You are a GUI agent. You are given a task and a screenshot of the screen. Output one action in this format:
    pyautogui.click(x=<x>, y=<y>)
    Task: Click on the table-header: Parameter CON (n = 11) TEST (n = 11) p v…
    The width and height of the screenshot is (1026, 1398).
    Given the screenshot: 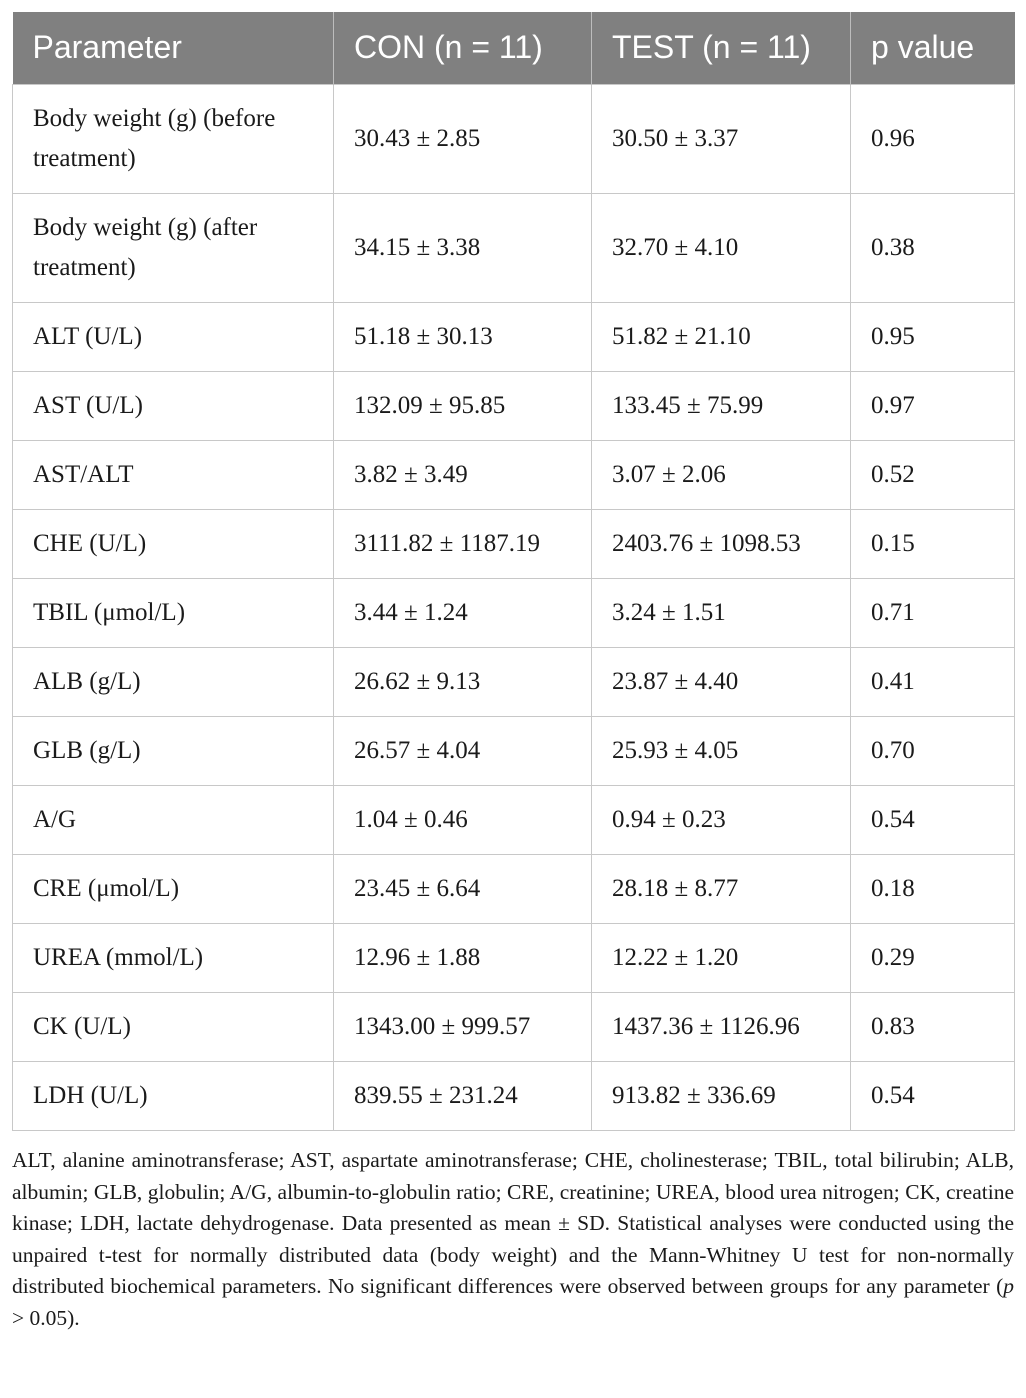 What is the action you would take?
    pyautogui.click(x=513, y=48)
    